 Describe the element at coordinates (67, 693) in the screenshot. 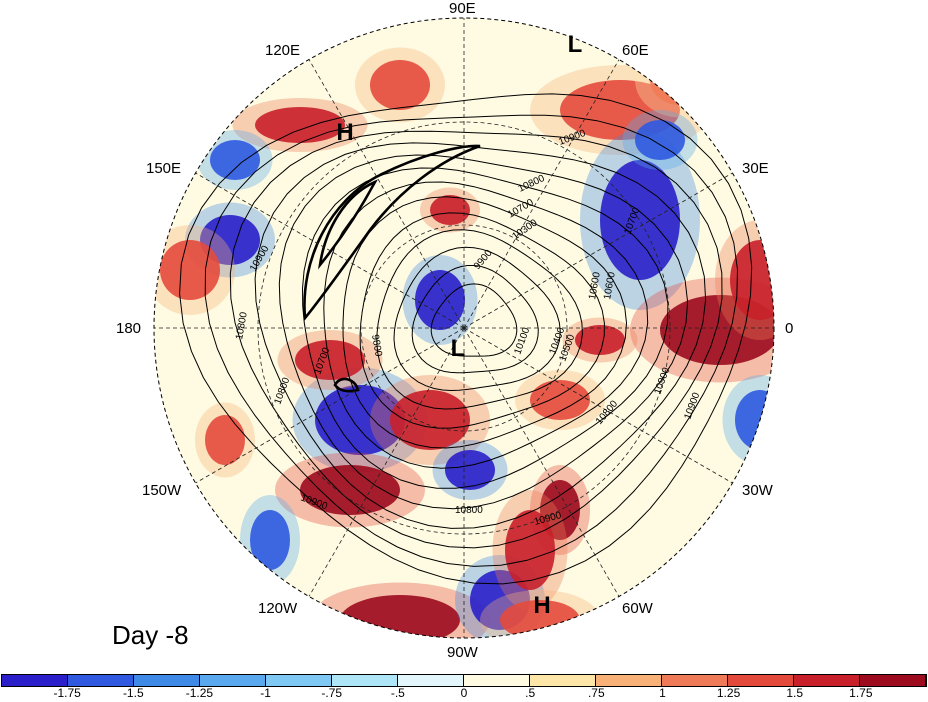

I see `colorbar-tick-label: -1.75` at that location.